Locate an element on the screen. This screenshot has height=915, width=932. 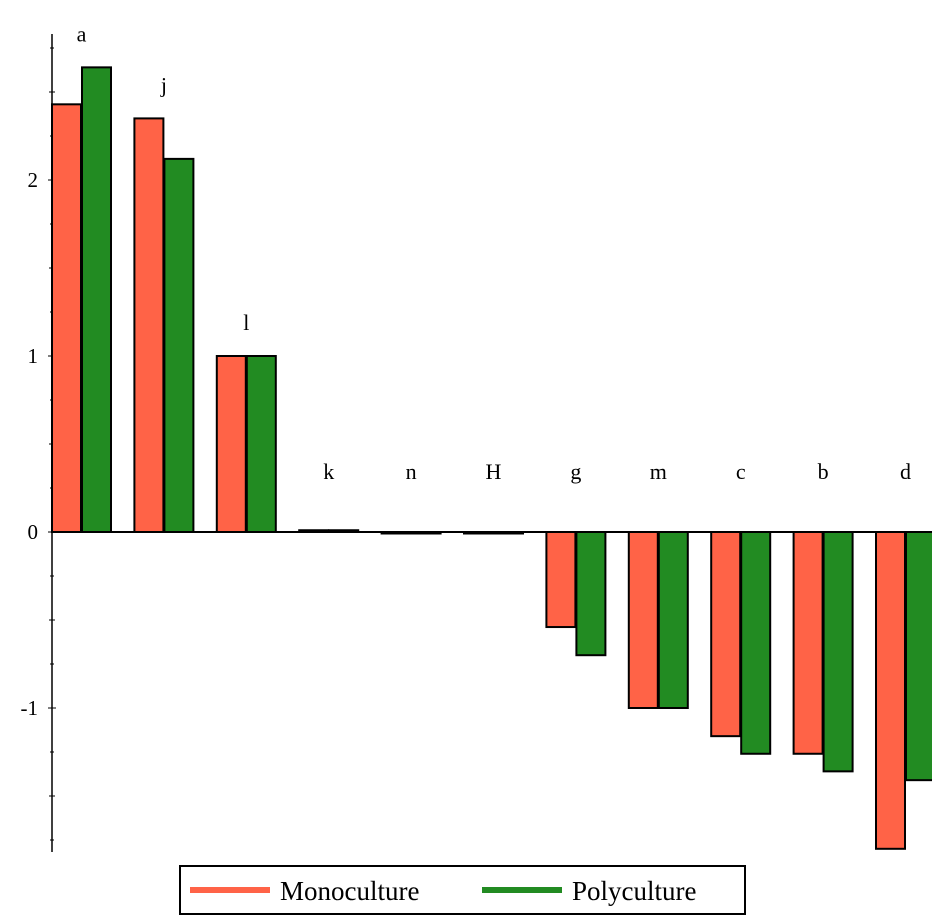
legend-label-polyculture: Polyculture is located at coordinates (634, 891).